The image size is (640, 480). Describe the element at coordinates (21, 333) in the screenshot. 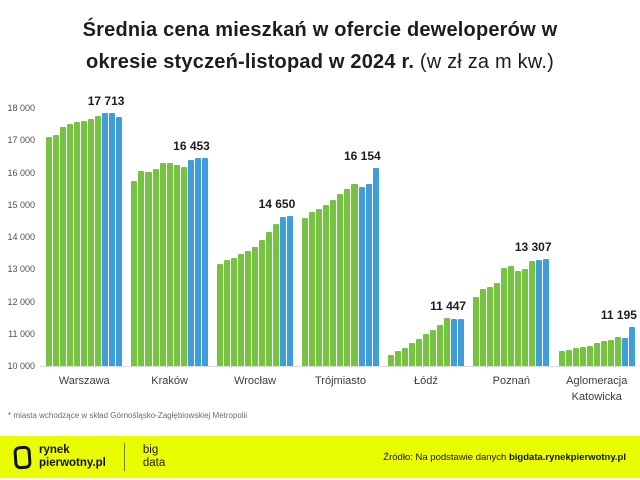

I see `y-tick-label: 11 000` at that location.